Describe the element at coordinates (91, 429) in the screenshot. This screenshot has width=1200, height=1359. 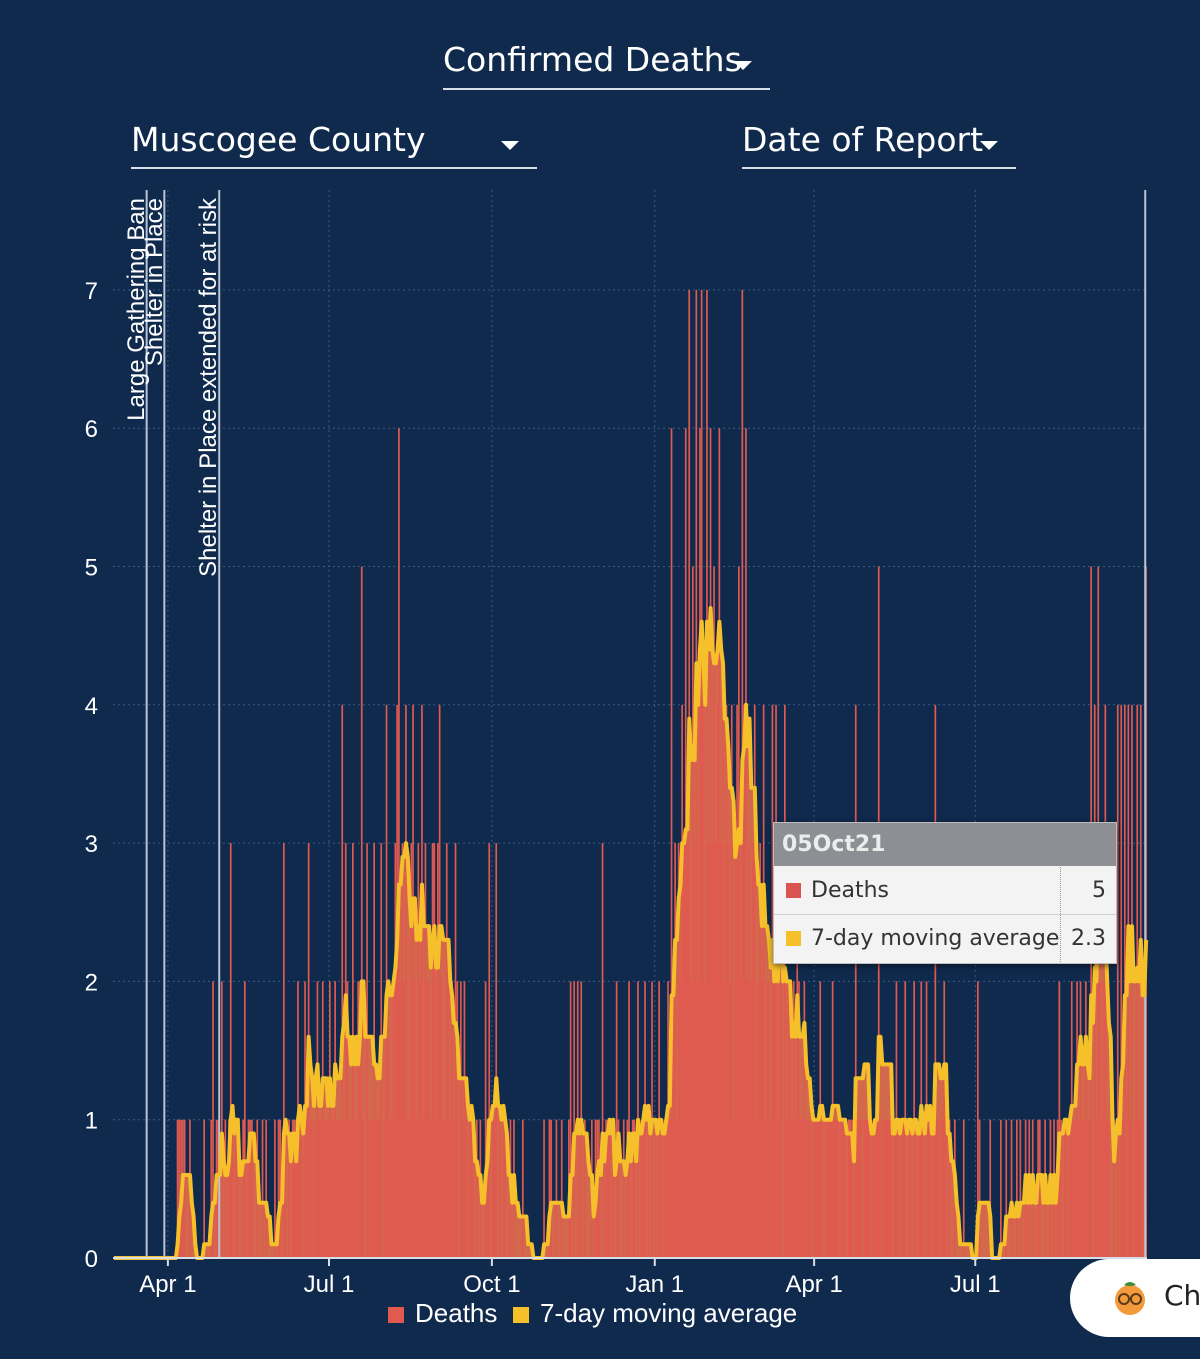
I see `y-tick-label: 6` at that location.